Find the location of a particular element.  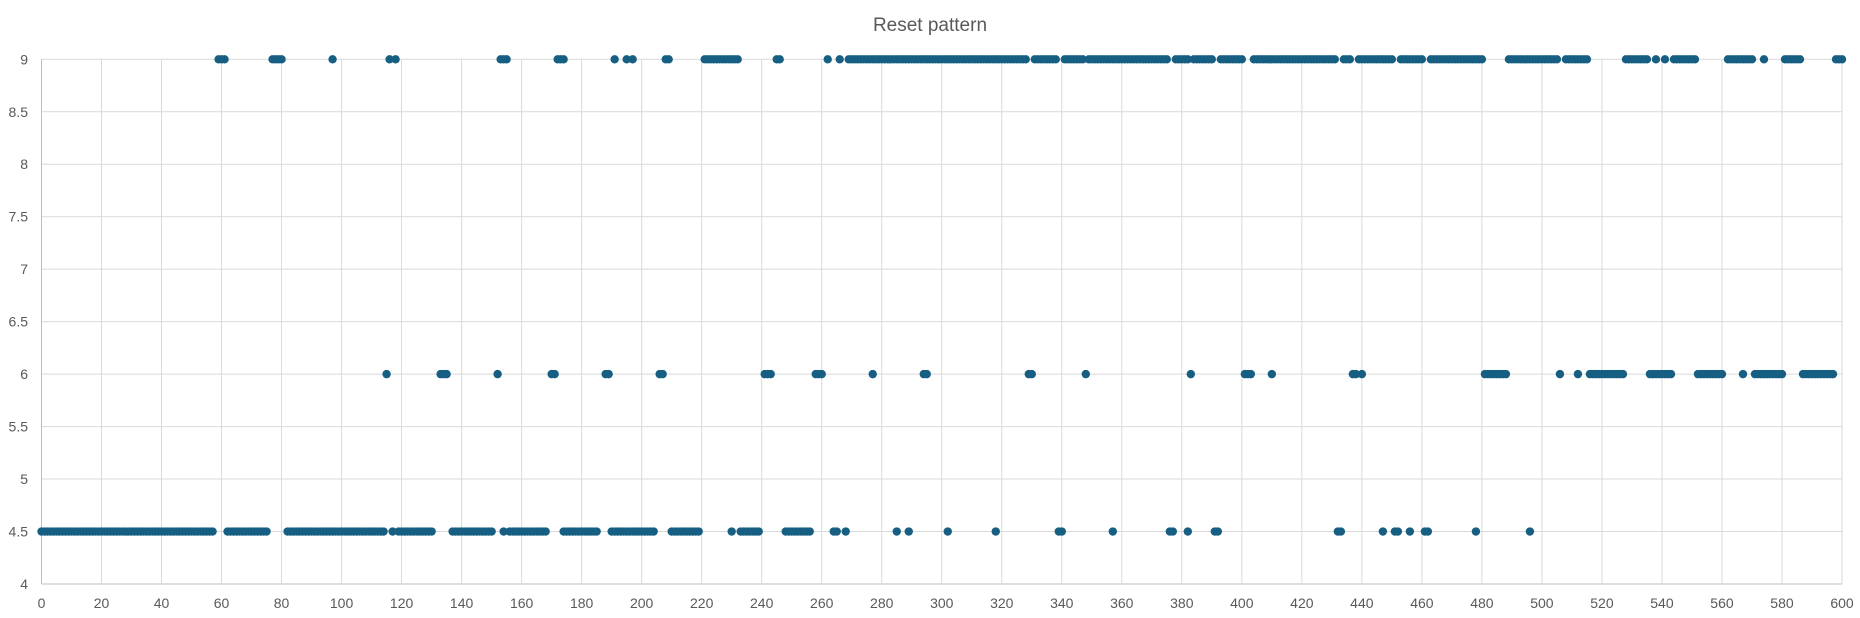

y-tick-label: 7.5 is located at coordinates (19, 217).